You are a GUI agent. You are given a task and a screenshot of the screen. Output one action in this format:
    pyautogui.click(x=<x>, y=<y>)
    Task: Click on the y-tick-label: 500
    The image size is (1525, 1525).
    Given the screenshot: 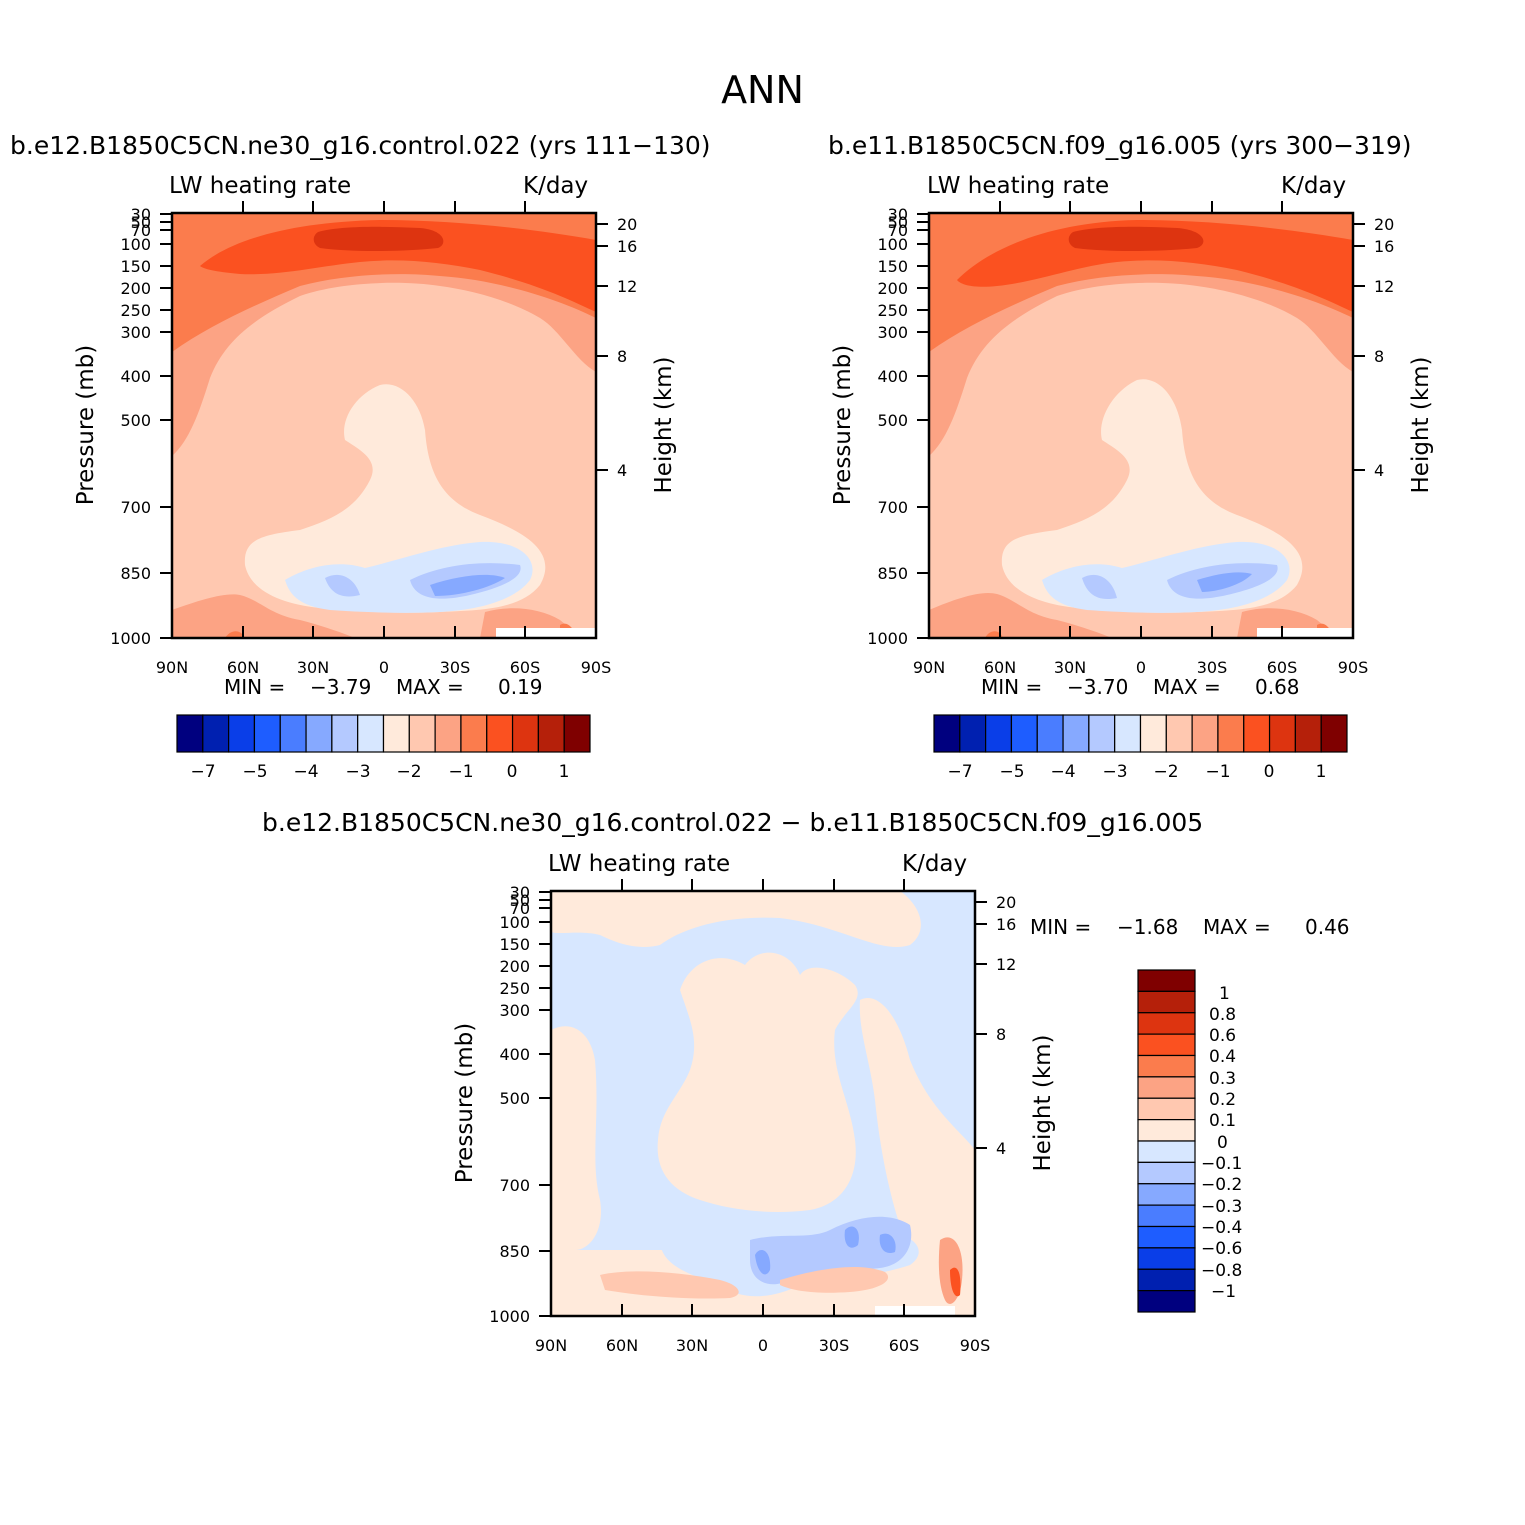 What is the action you would take?
    pyautogui.click(x=135, y=420)
    